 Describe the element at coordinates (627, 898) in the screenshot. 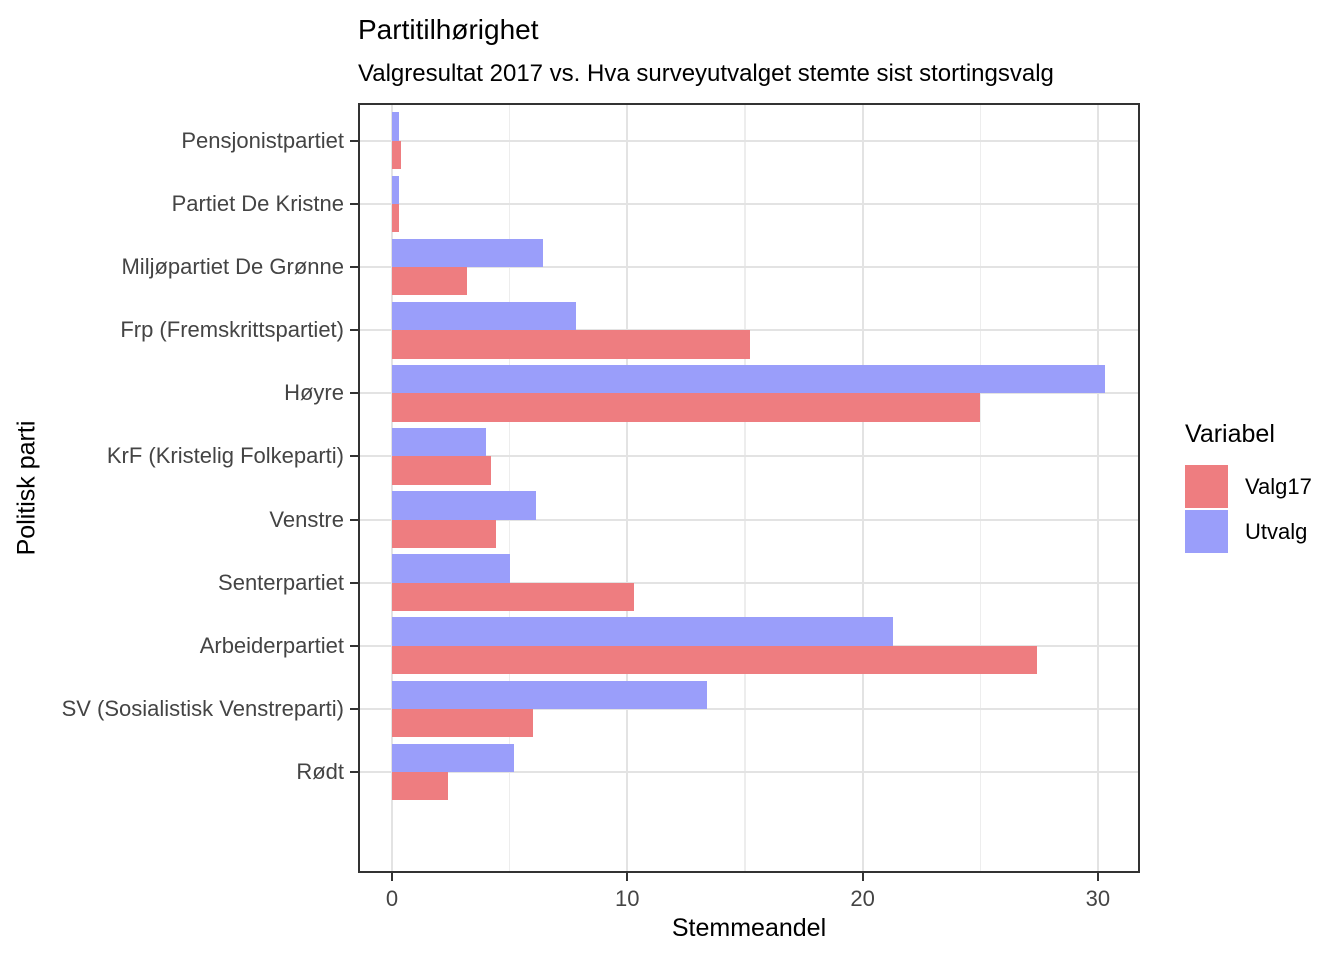

I see `x-tick-label: 10` at that location.